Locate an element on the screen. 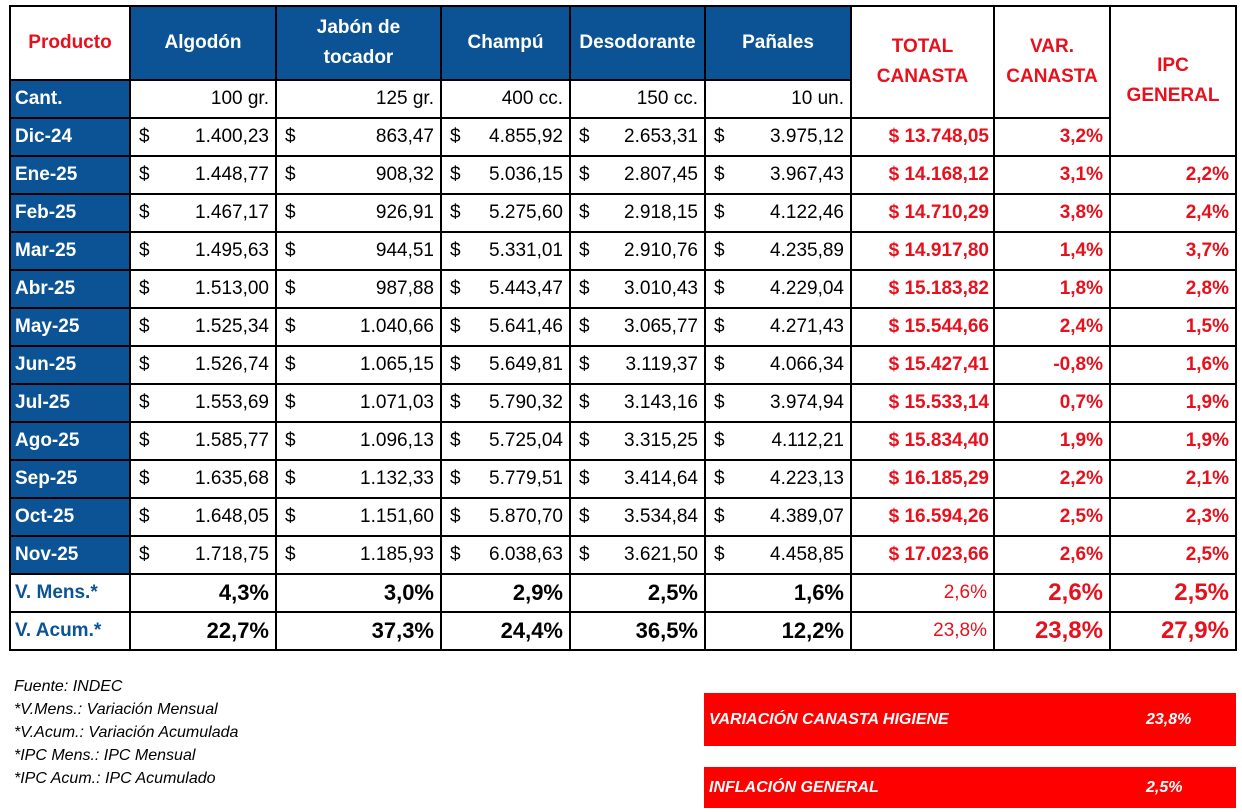  total-canasta-cell: $ 15.834,40 is located at coordinates (922, 441).